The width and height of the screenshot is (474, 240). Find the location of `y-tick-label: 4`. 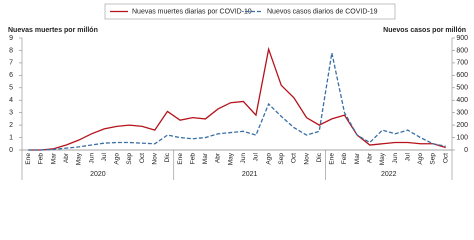

y-tick-label: 4 is located at coordinates (11, 100).